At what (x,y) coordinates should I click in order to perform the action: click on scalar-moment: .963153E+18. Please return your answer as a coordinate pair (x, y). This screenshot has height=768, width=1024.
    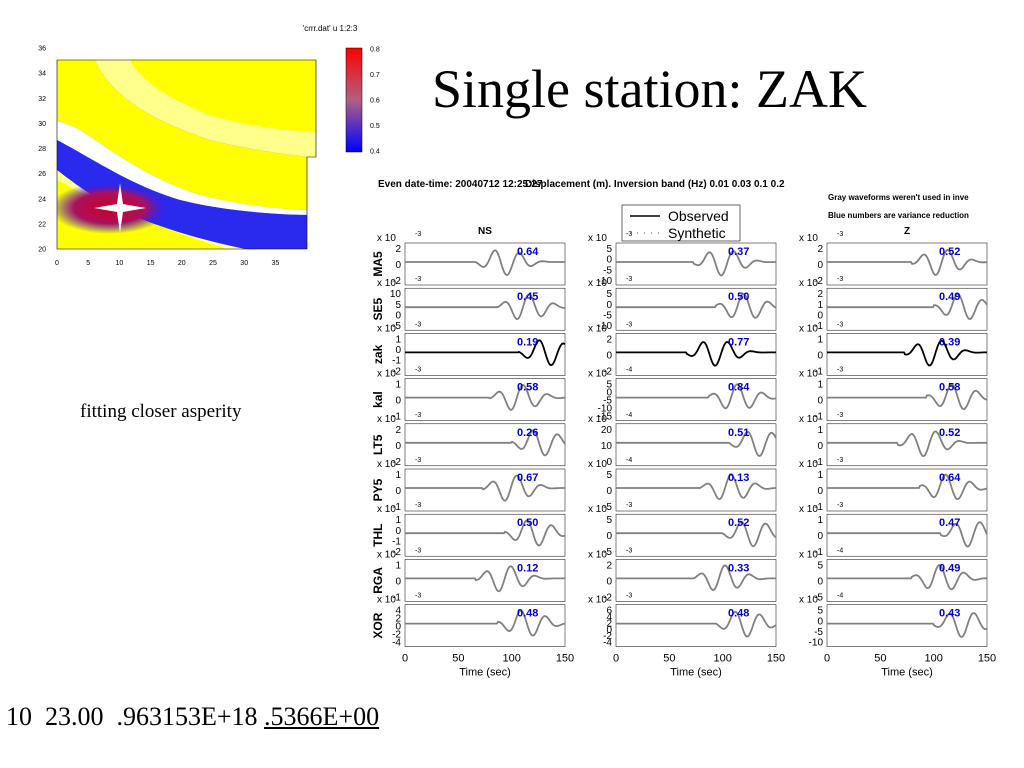
    Looking at the image, I should click on (187, 716).